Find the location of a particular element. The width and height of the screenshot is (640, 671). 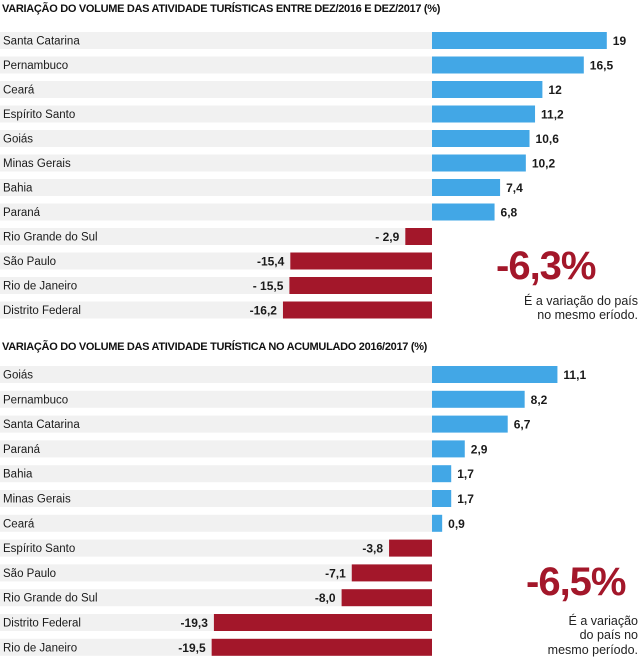

value-label: 11,2 is located at coordinates (552, 115).